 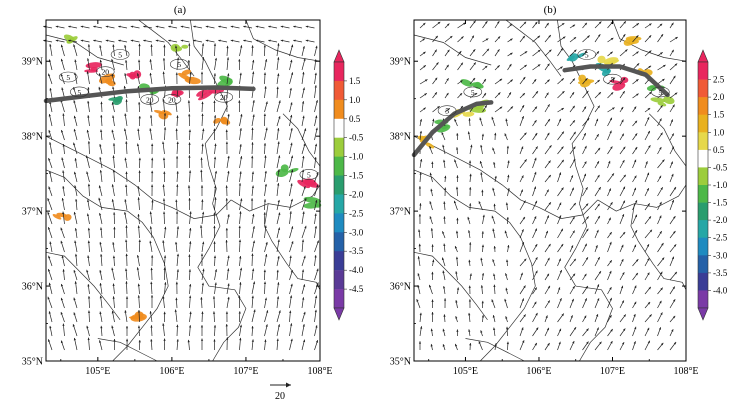 What do you see at coordinates (120, 55) in the screenshot?
I see `contour-label: 5` at bounding box center [120, 55].